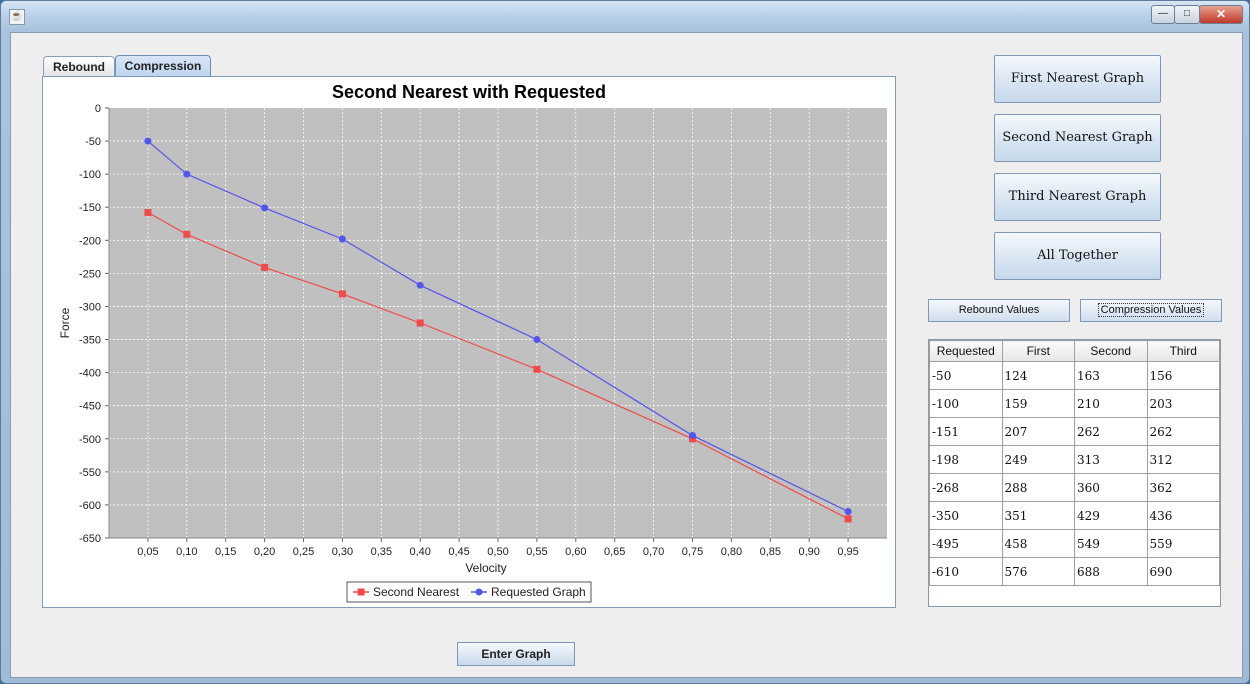 This screenshot has height=684, width=1250. Describe the element at coordinates (90, 407) in the screenshot. I see `y-tick-label: -450` at that location.